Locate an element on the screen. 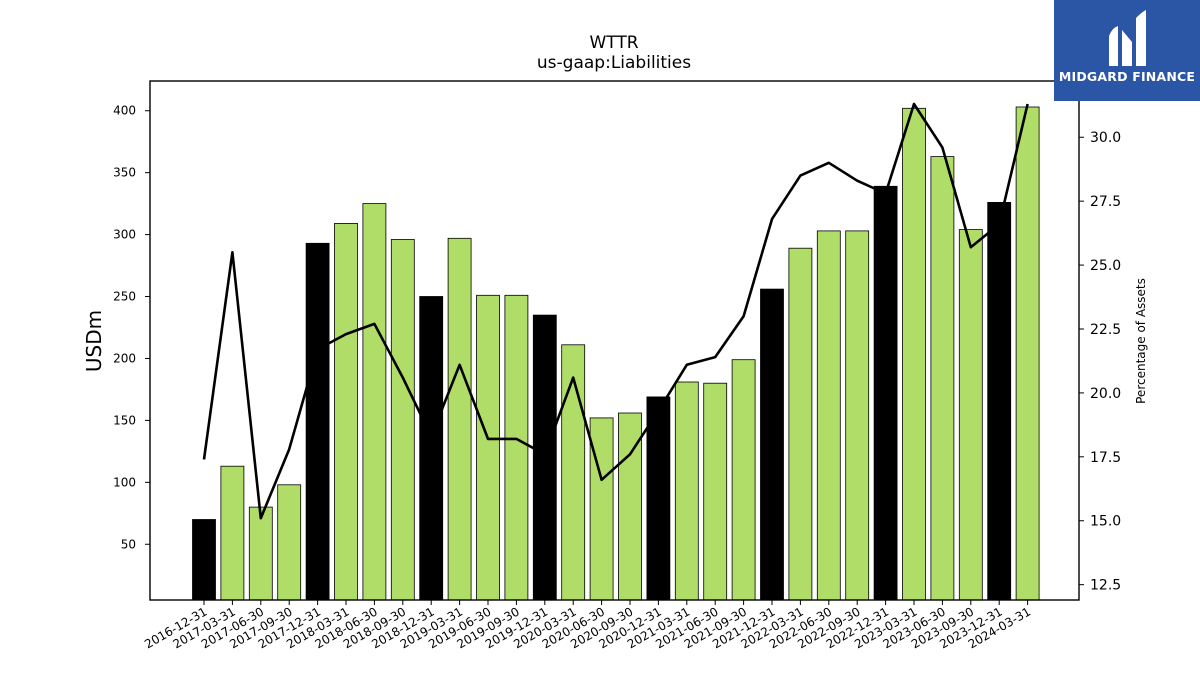 The image size is (1200, 675). y-tick-label: 350 is located at coordinates (124, 173).